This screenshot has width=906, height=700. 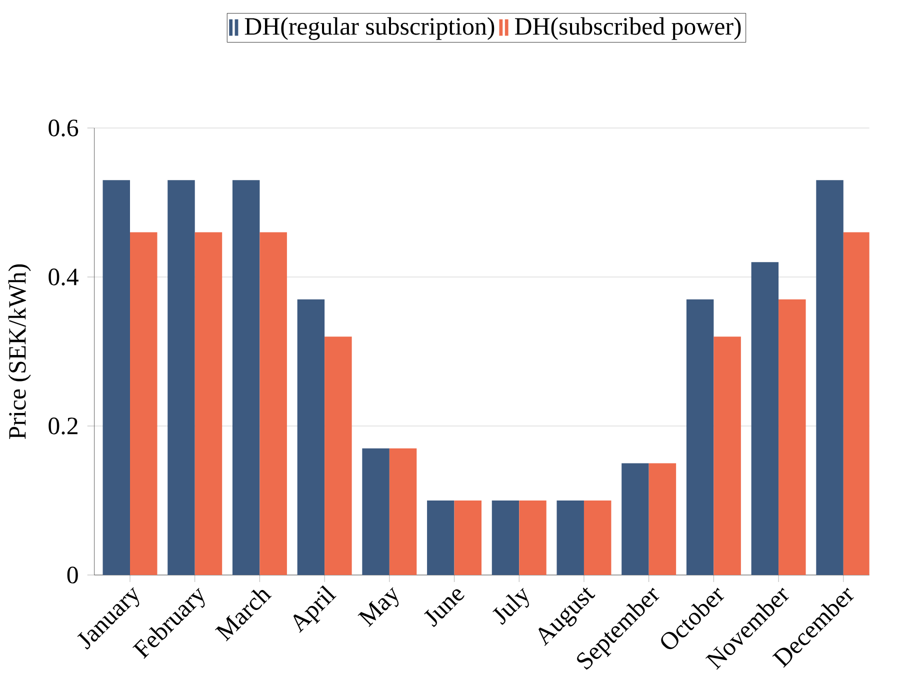 I want to click on y-tick-label: 0.2, so click(x=63, y=426).